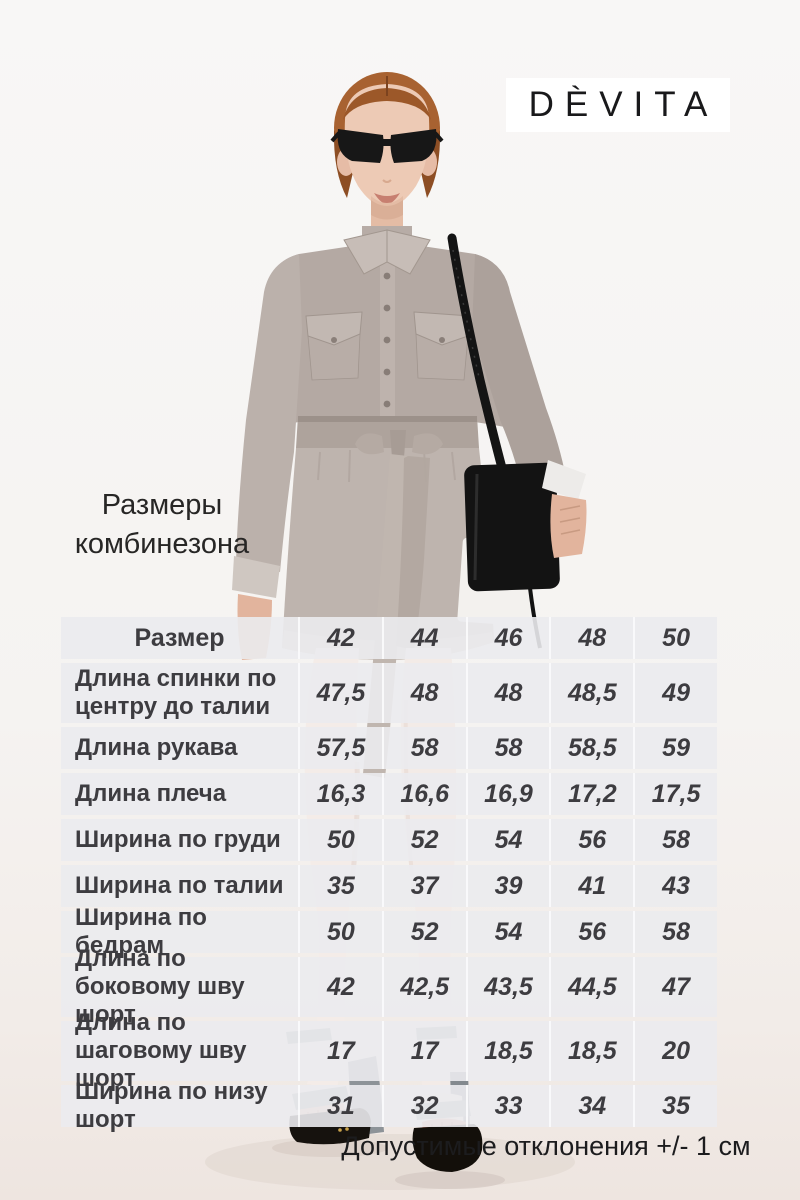 This screenshot has height=1200, width=800. I want to click on cell-value: 42, so click(340, 987).